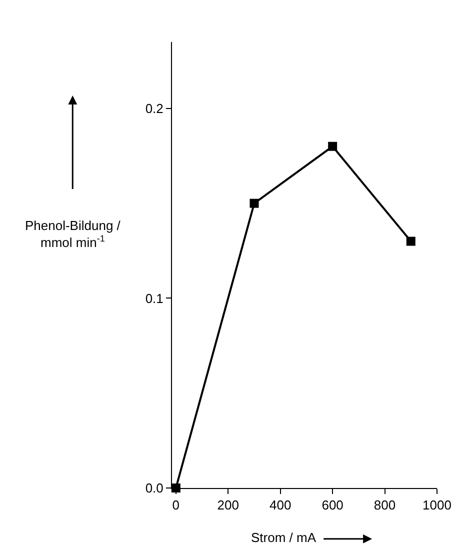 This screenshot has width=468, height=548. Describe the element at coordinates (154, 488) in the screenshot. I see `y-tick-label: 0.0` at that location.